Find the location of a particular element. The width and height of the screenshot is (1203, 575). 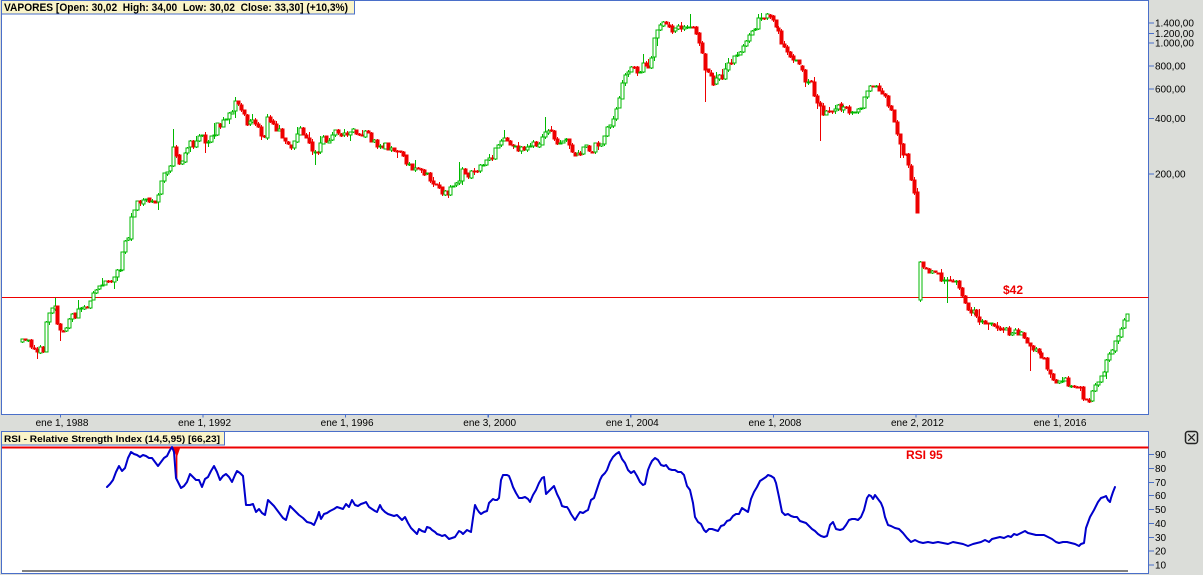

svg-text: ene 1, 2016 is located at coordinates (1060, 423).